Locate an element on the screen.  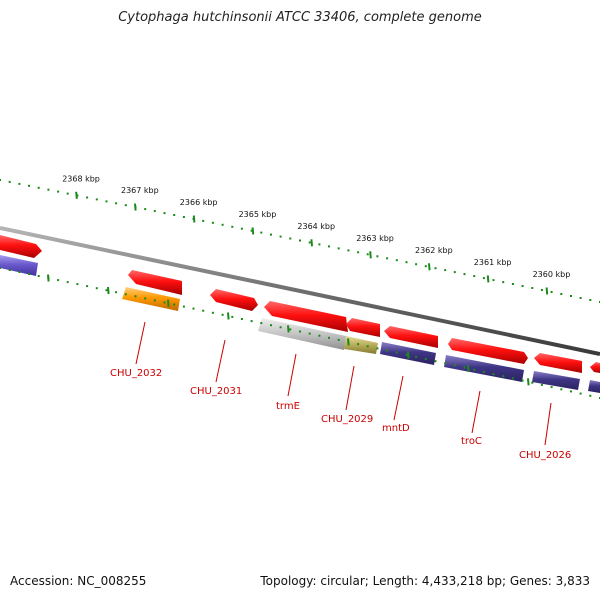
gene-label: troC is located at coordinates (471, 441).